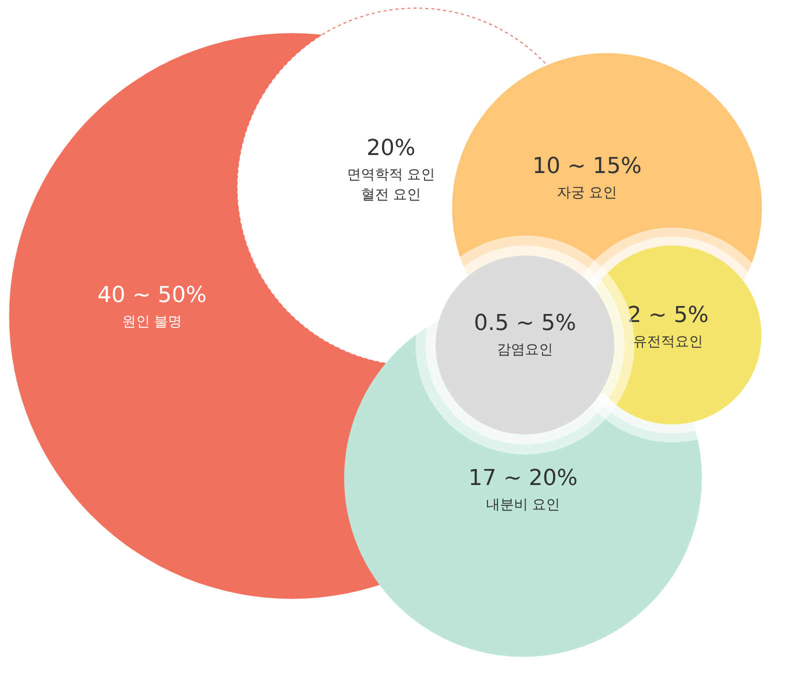 The image size is (800, 677). What do you see at coordinates (523, 478) in the screenshot?
I see `data-label: 17 ~ 20%` at bounding box center [523, 478].